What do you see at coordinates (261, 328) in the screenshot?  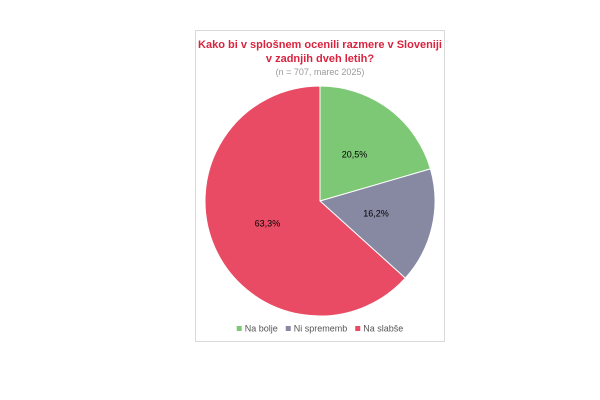 I see `legend-label: Na bolje` at bounding box center [261, 328].